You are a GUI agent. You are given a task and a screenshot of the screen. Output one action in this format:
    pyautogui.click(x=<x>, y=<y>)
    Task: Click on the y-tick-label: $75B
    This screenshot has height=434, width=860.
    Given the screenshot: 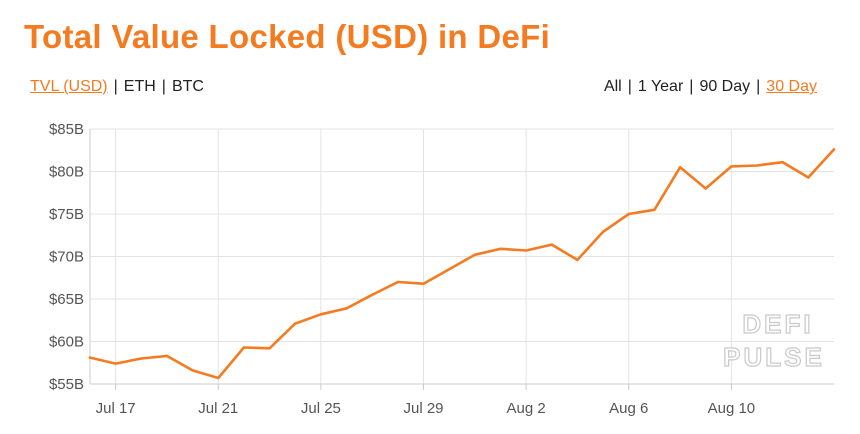 What is the action you would take?
    pyautogui.click(x=66, y=214)
    